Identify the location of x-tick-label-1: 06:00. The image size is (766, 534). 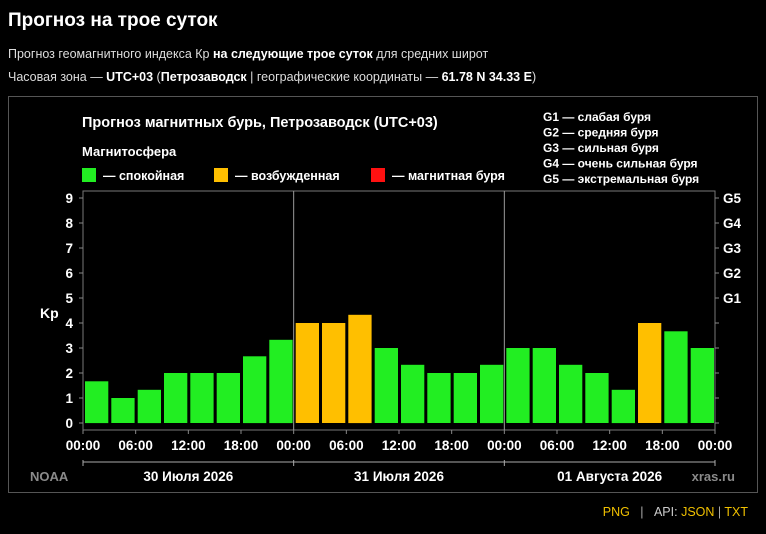
(135, 445).